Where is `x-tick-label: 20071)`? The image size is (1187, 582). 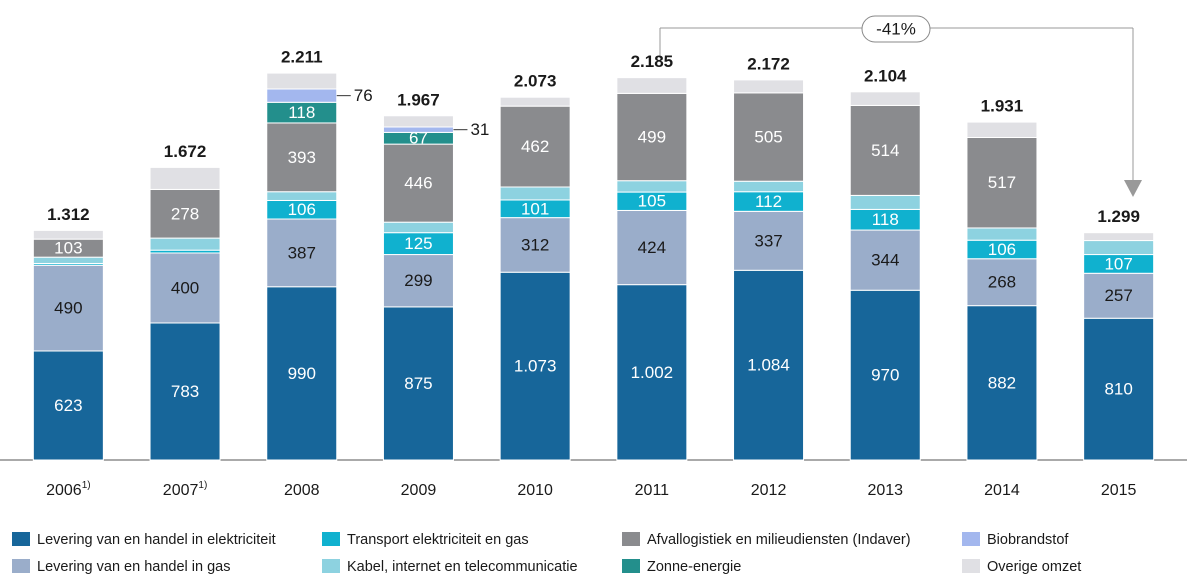 x-tick-label: 20071) is located at coordinates (185, 490).